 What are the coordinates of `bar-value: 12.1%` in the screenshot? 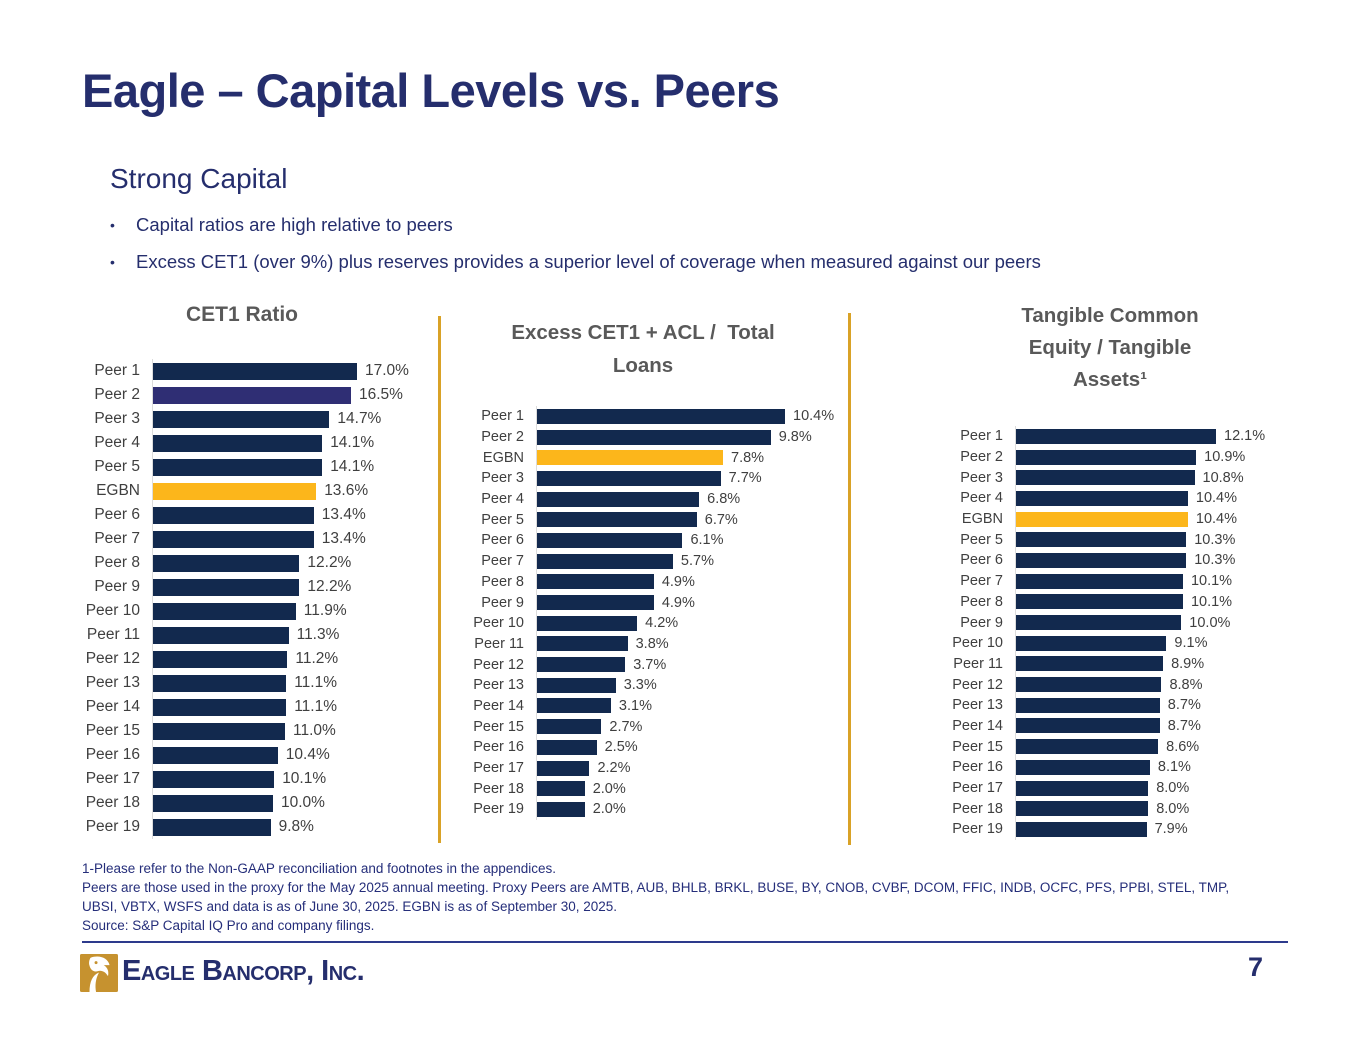 It's located at (1245, 436).